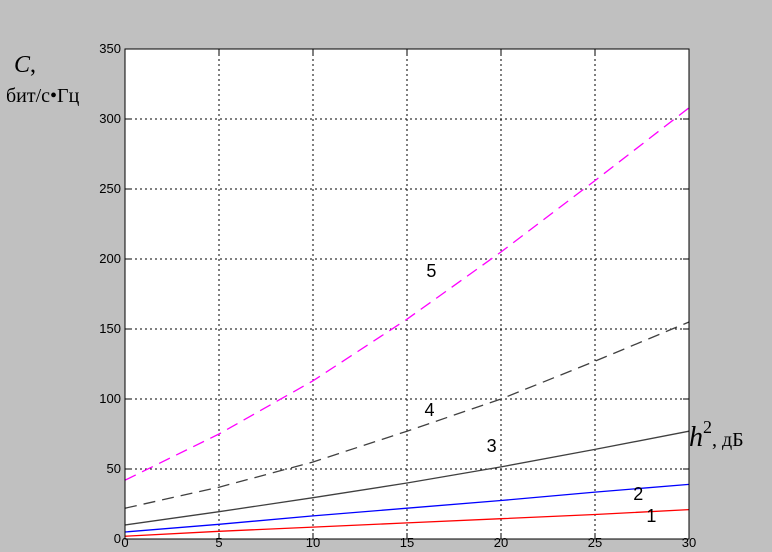 The image size is (772, 552). Describe the element at coordinates (124, 542) in the screenshot. I see `x-tick-label: 0` at that location.